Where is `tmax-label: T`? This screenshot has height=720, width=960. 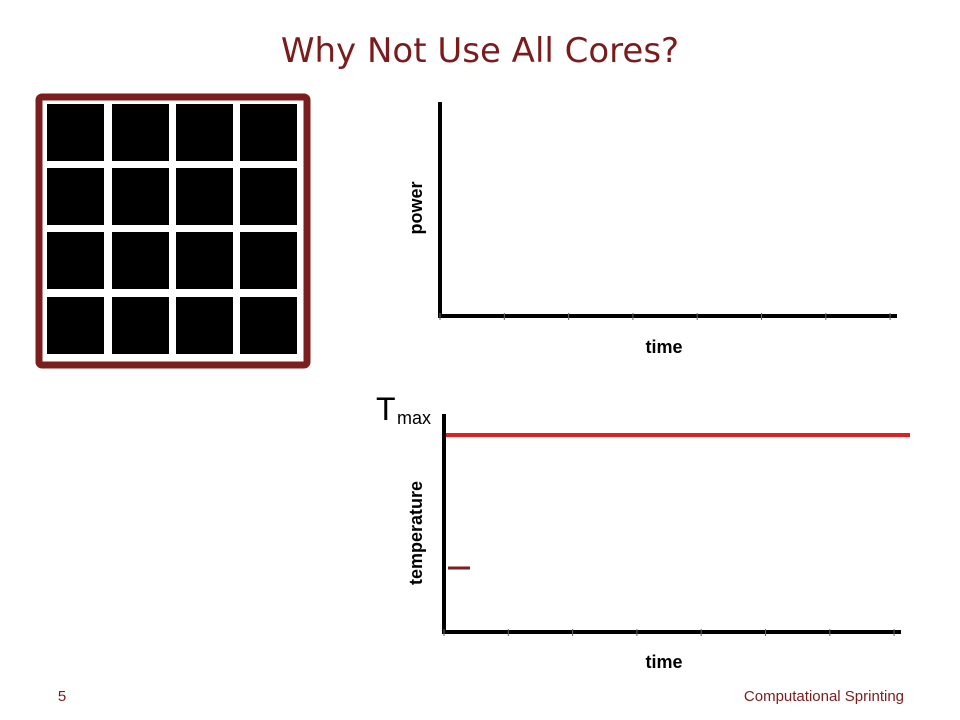 tmax-label: T is located at coordinates (386, 409).